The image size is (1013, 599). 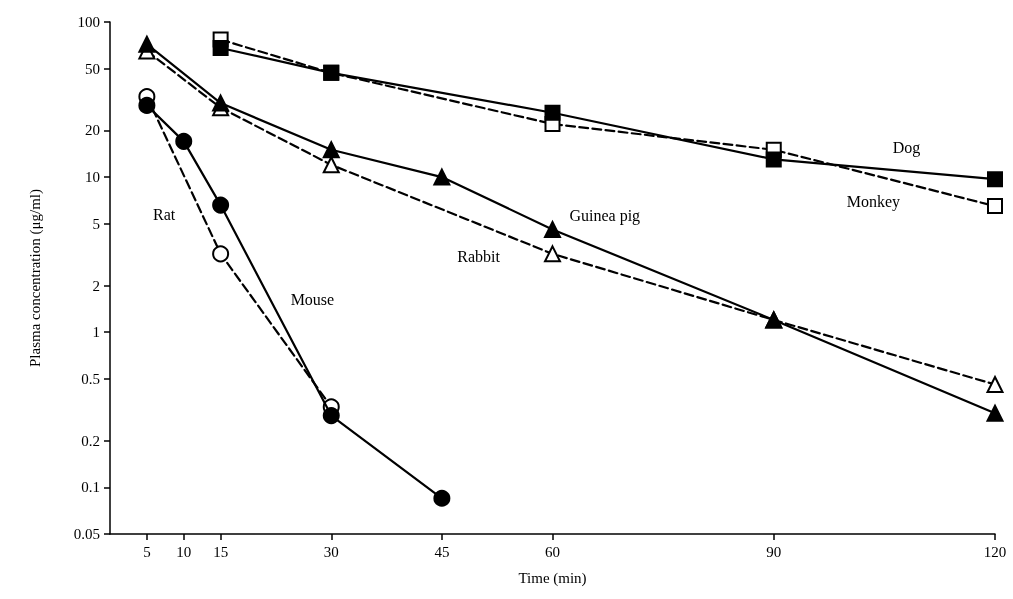 What do you see at coordinates (90, 378) in the screenshot?
I see `y-tick-label: 0.5` at bounding box center [90, 378].